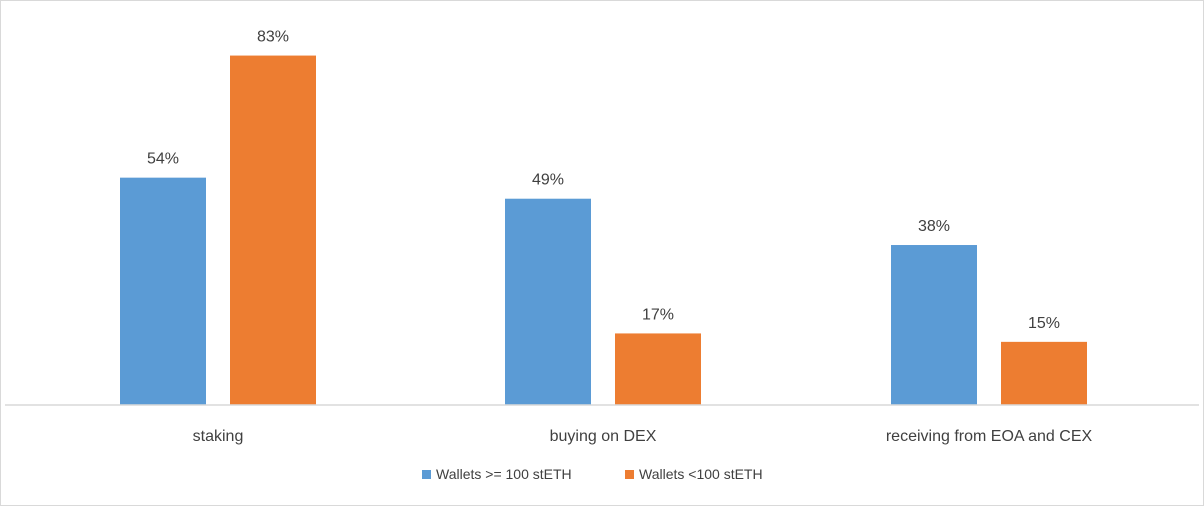 This screenshot has height=506, width=1204. What do you see at coordinates (603, 436) in the screenshot?
I see `x-tick-label: buying on DEX` at bounding box center [603, 436].